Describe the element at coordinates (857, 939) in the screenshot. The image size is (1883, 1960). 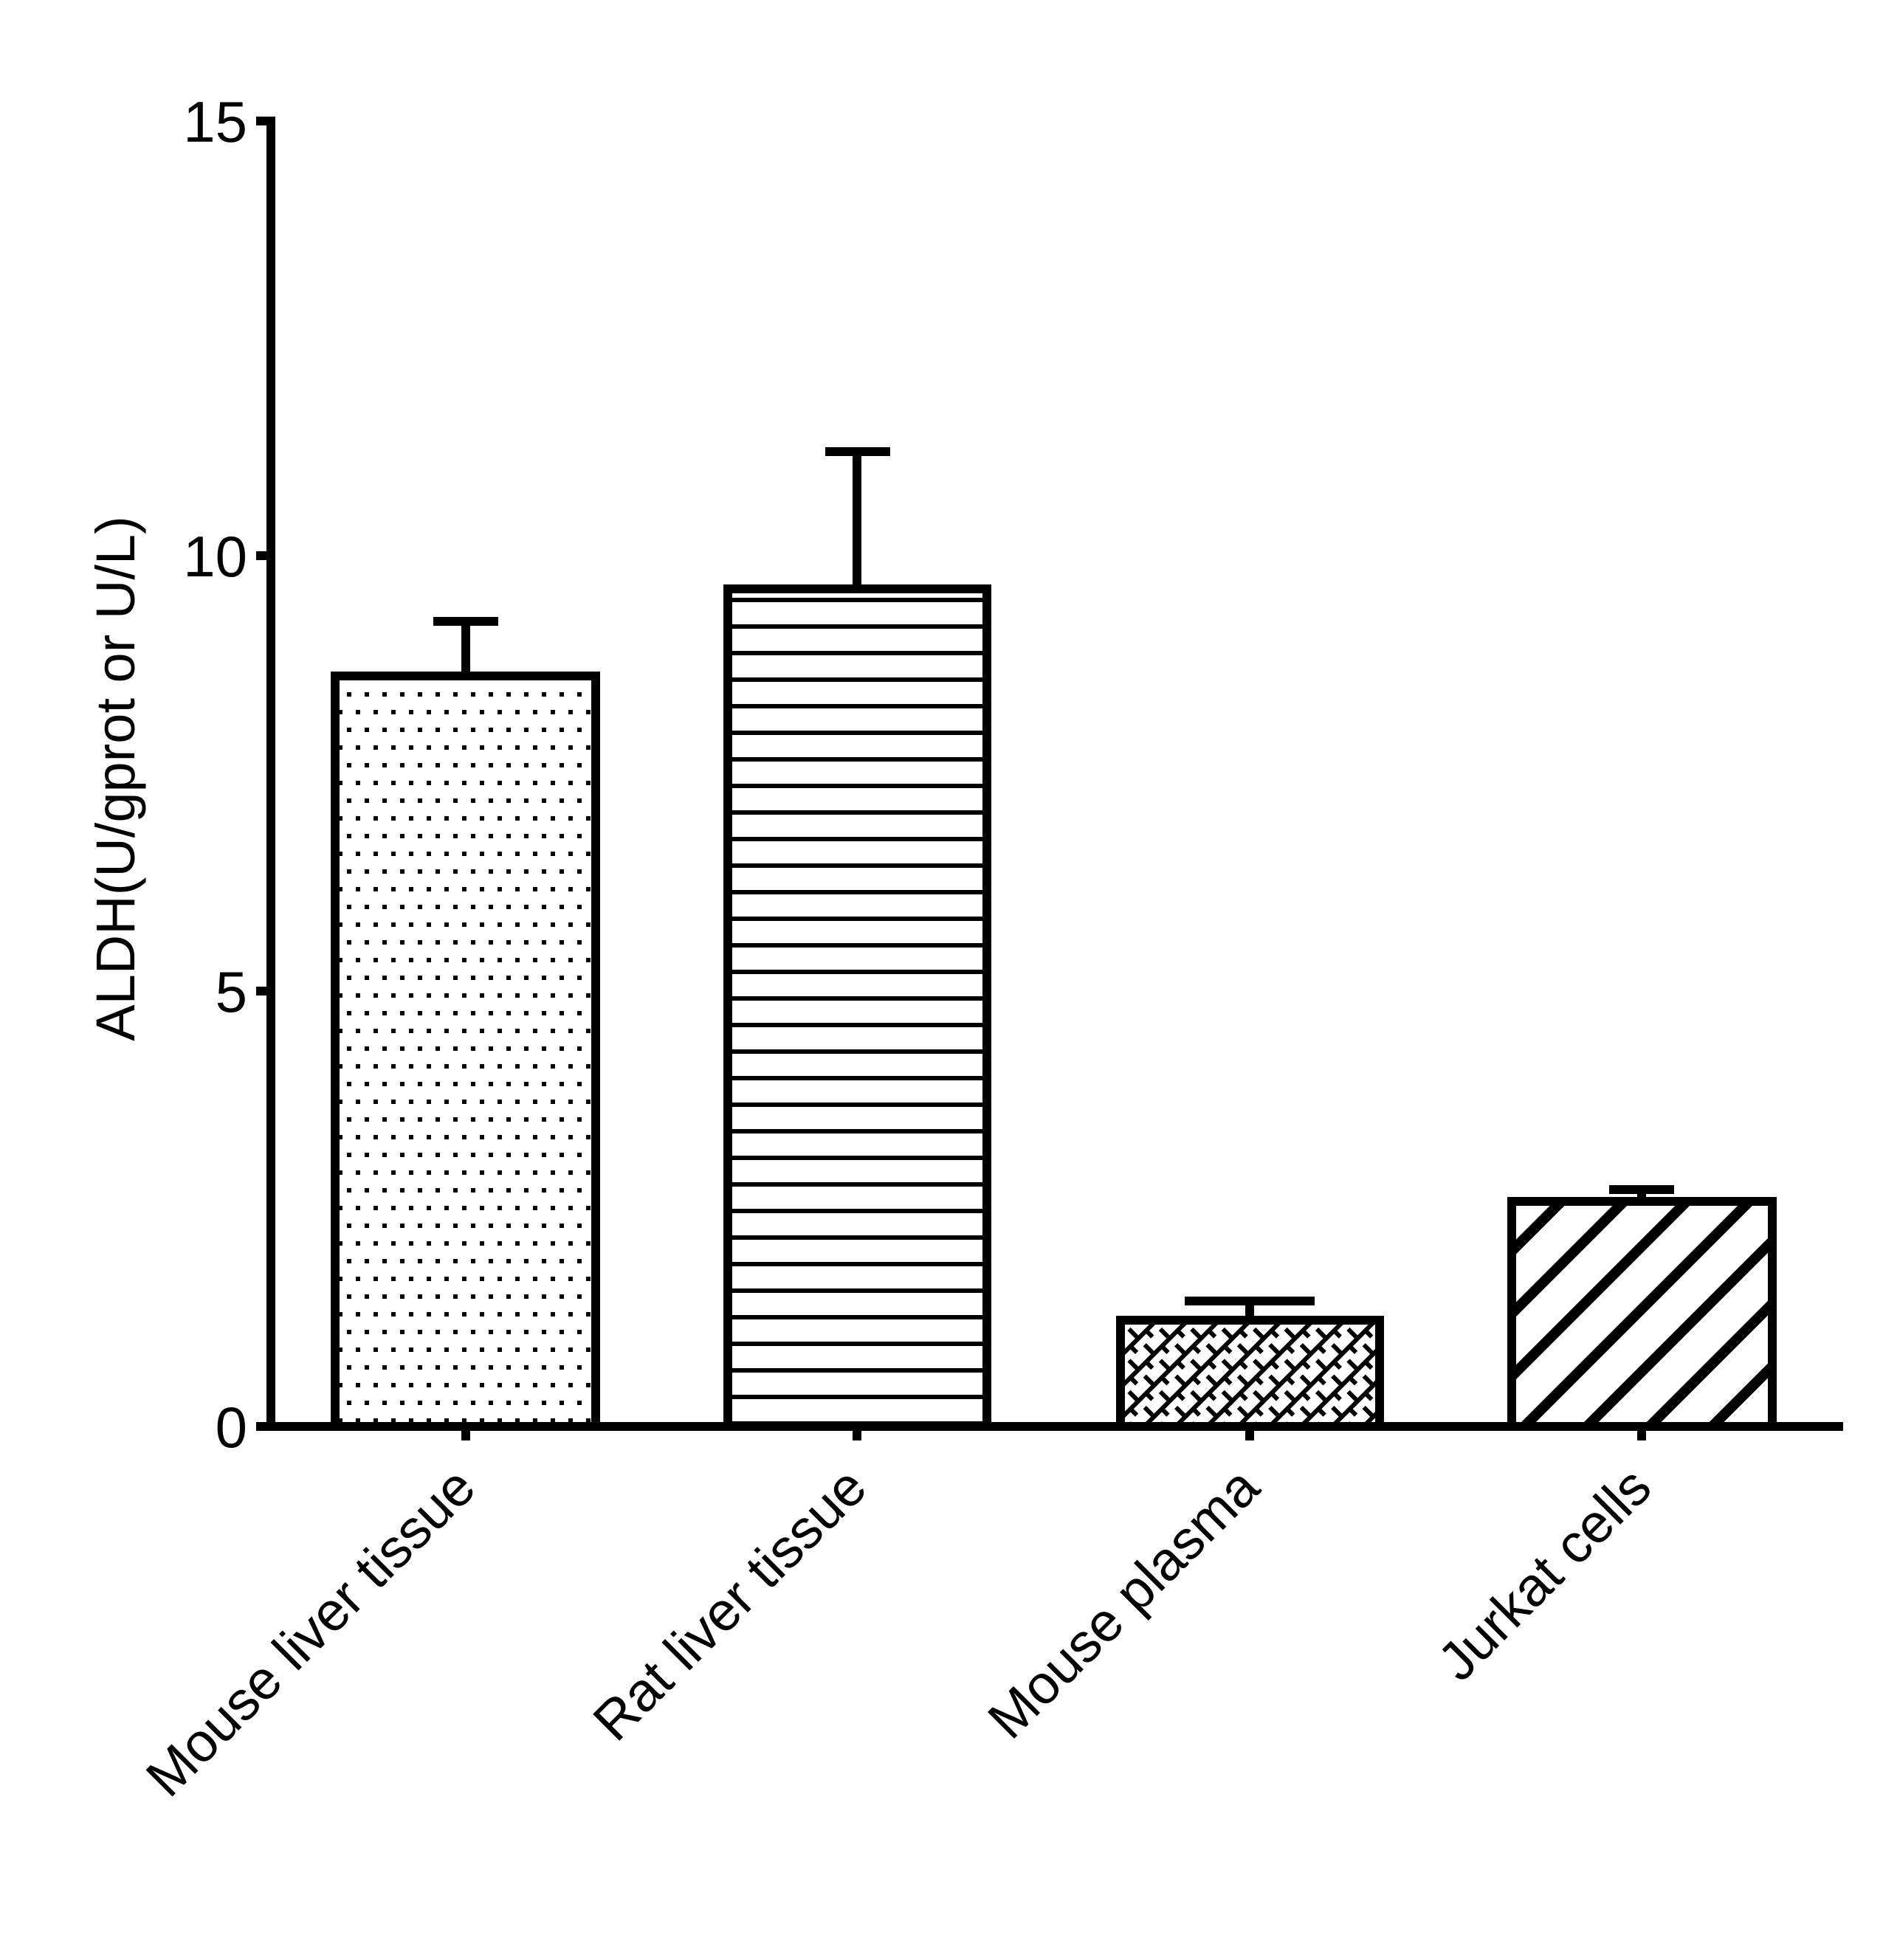
I see `bar-rat-liver-tissue` at that location.